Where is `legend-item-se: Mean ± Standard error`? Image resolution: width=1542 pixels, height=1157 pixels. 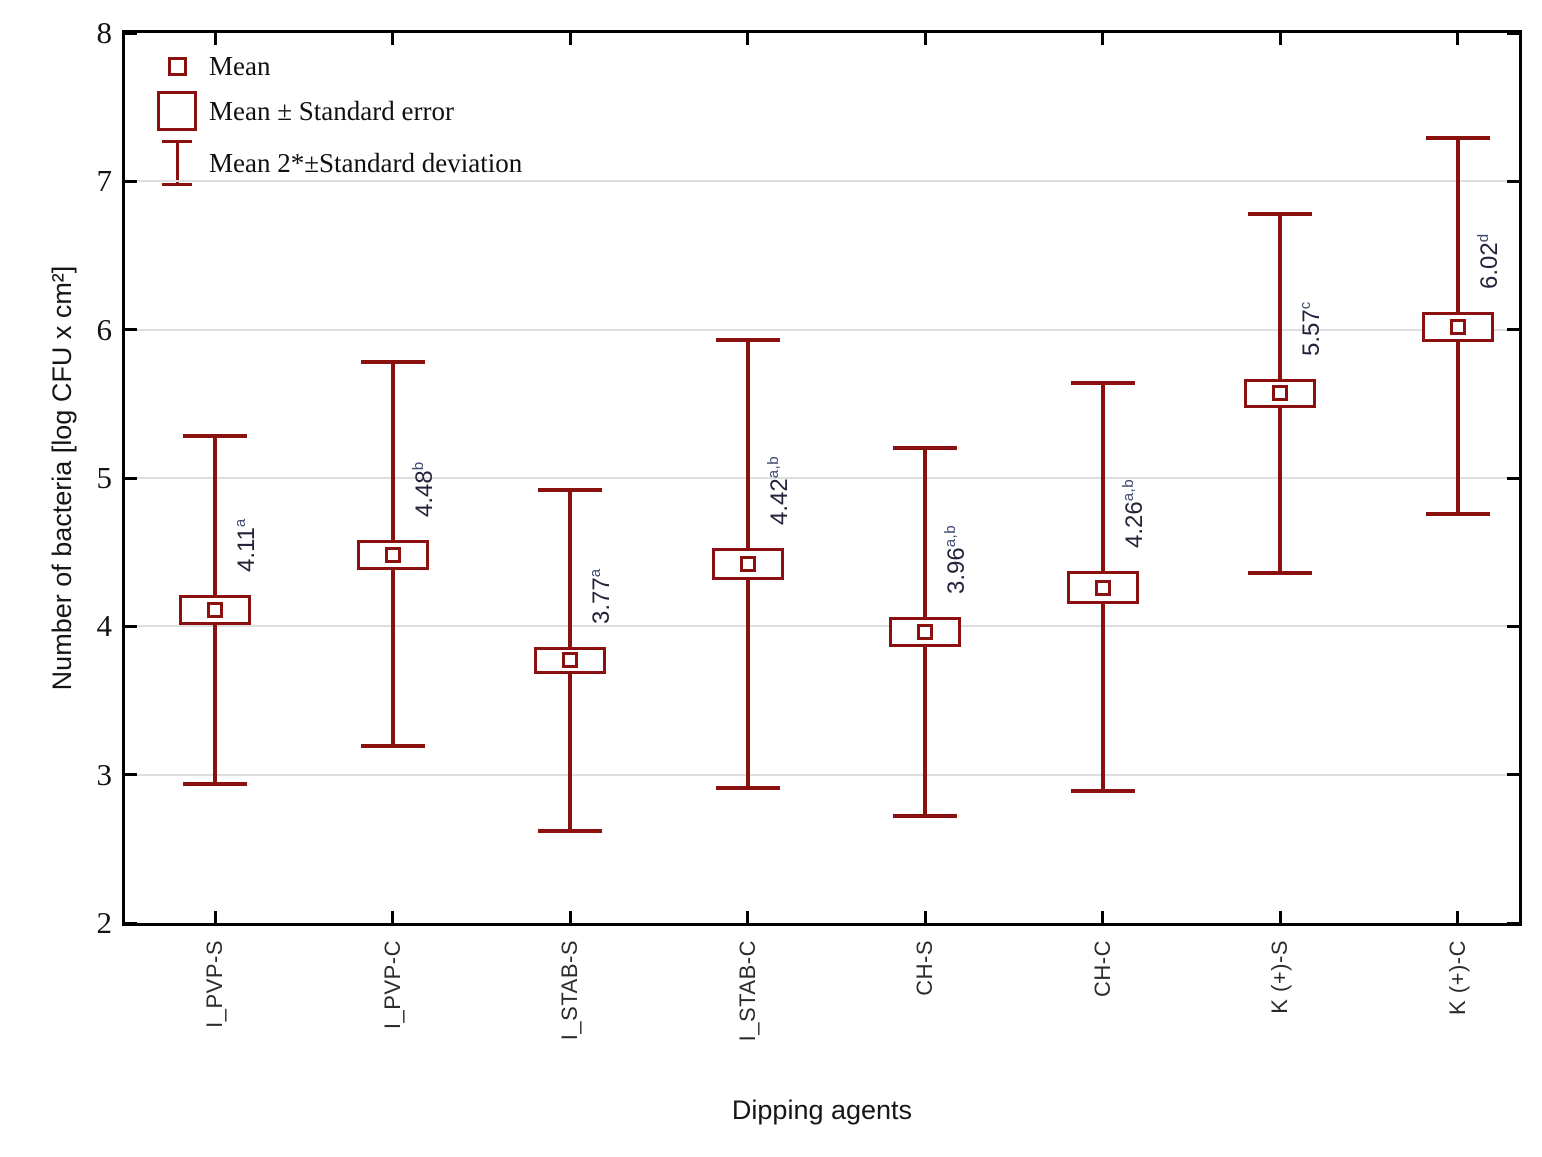
legend-item-se: Mean ± Standard error is located at coordinates (336, 111).